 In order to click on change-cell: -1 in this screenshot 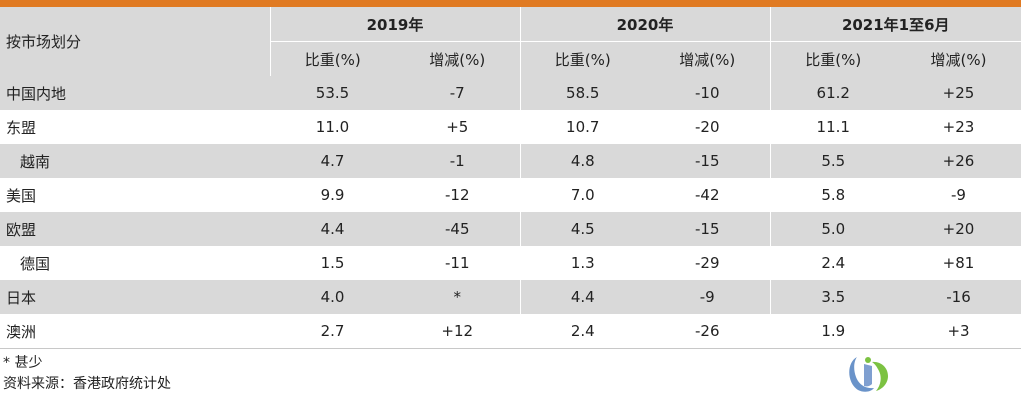, I will do `click(458, 161)`.